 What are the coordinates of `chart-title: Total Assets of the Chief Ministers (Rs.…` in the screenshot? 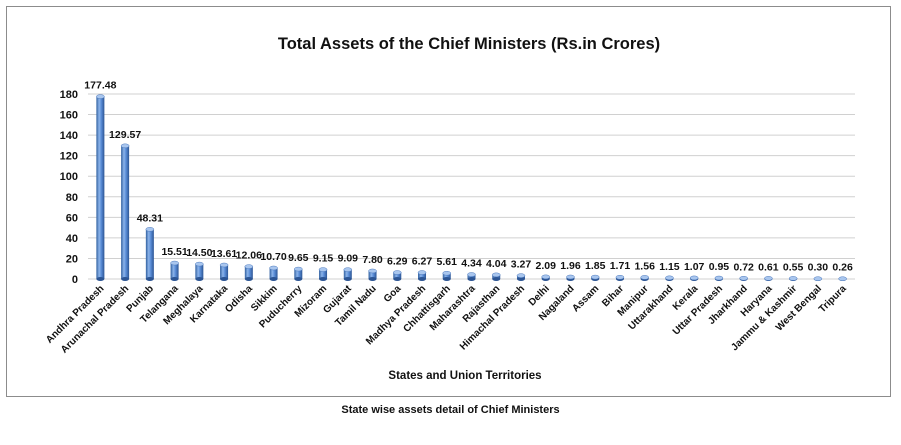 It's located at (469, 44).